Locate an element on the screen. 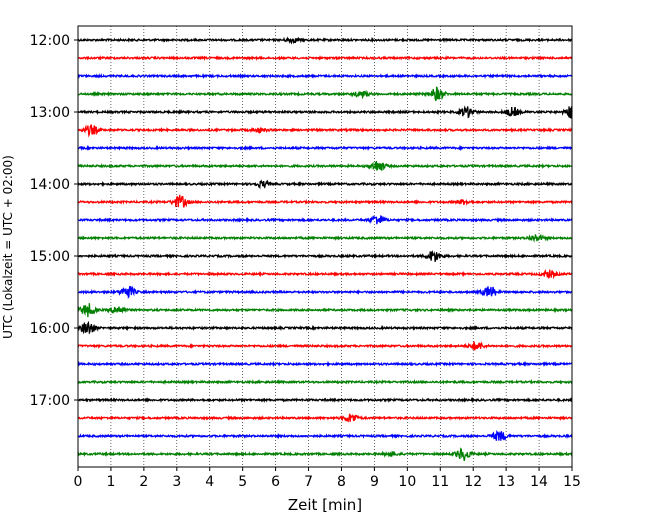  x-tick-label: 14 is located at coordinates (539, 482).